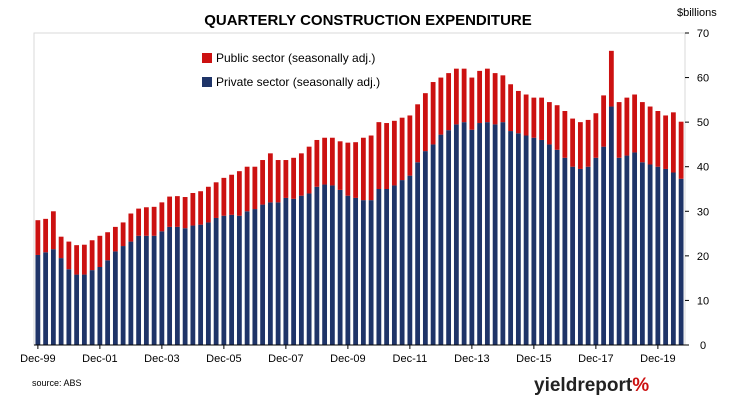 The width and height of the screenshot is (730, 400). Describe the element at coordinates (703, 79) in the screenshot. I see `y-tick-label-60: 60` at that location.